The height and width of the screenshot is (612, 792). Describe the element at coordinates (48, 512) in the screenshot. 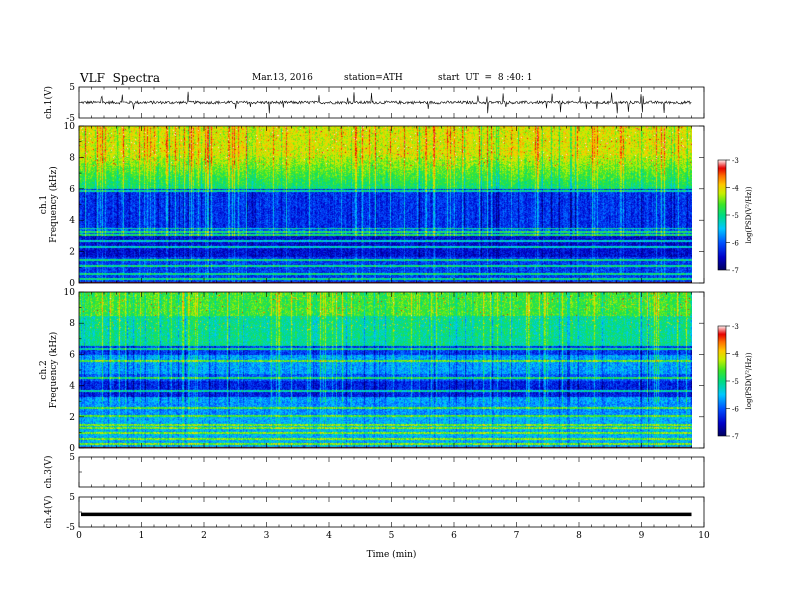

I see `ch4-waveform-ylabel: ch.4(V)` at that location.